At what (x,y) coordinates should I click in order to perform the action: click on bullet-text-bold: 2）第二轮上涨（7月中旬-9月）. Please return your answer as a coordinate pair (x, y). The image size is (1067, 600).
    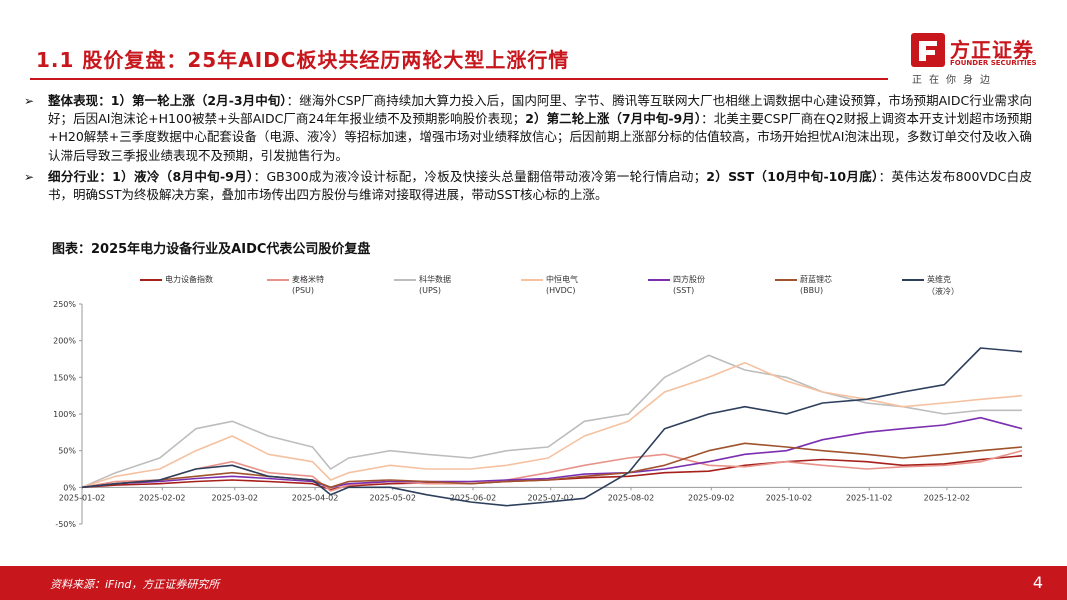
    Looking at the image, I should click on (613, 119).